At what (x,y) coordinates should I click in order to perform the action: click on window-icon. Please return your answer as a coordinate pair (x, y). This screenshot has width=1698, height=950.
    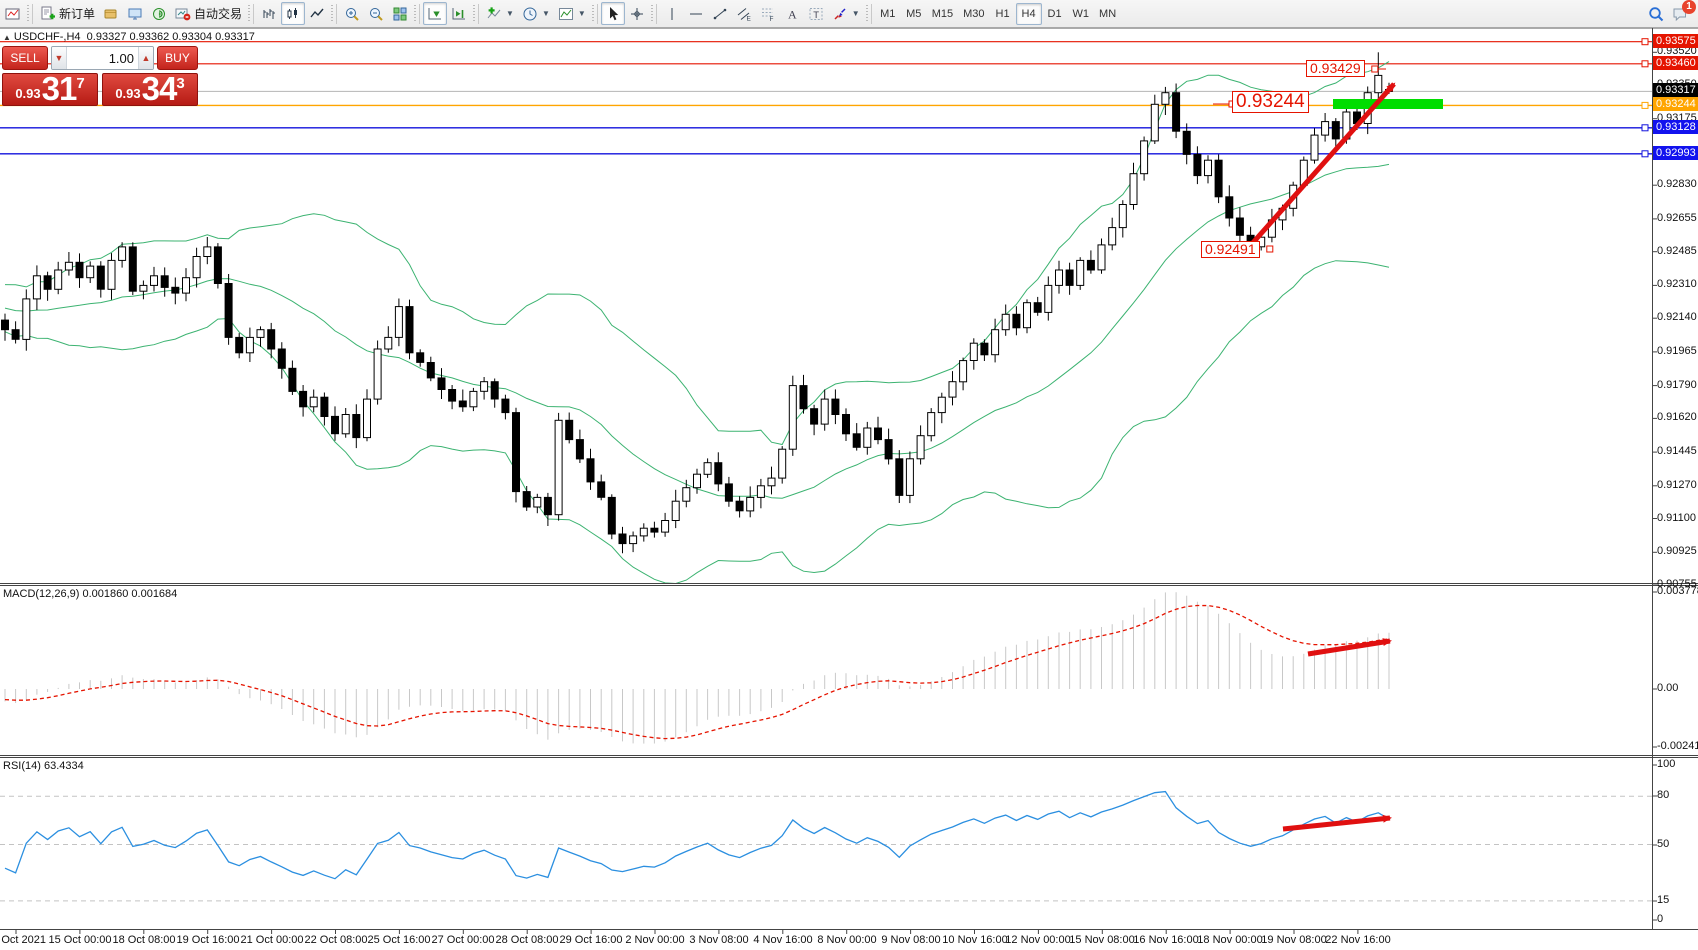
    Looking at the image, I should click on (13, 13).